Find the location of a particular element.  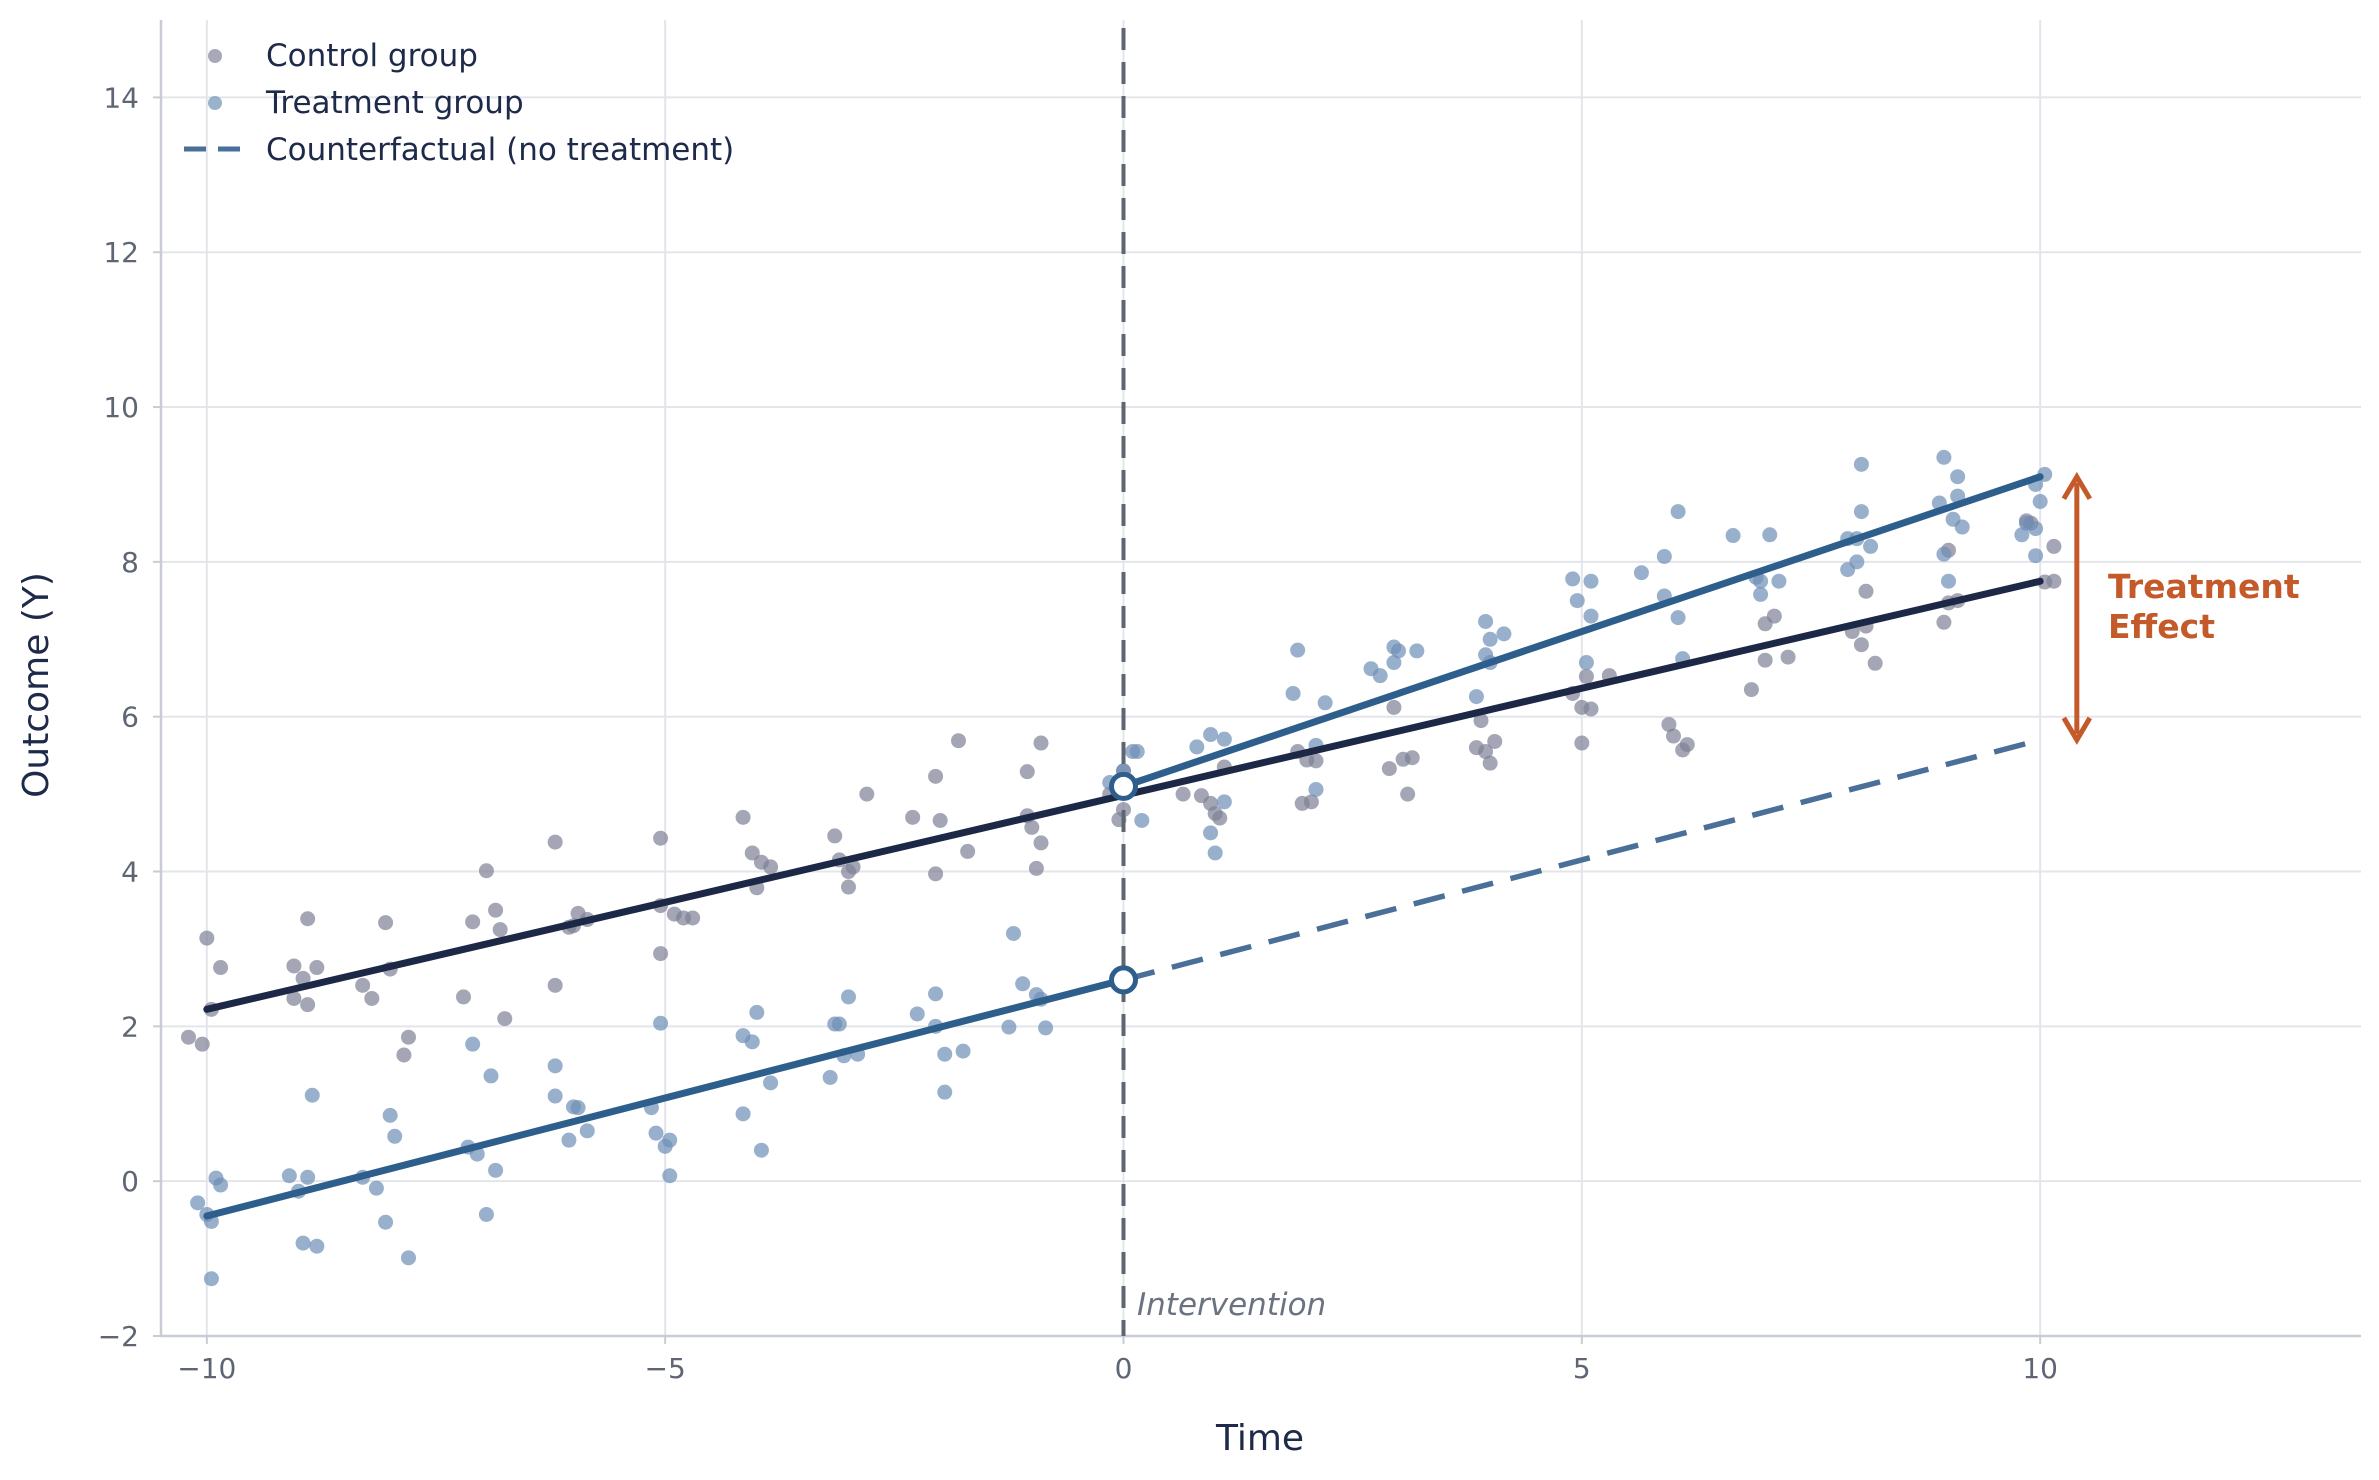

legend-control-marker is located at coordinates (215, 56).